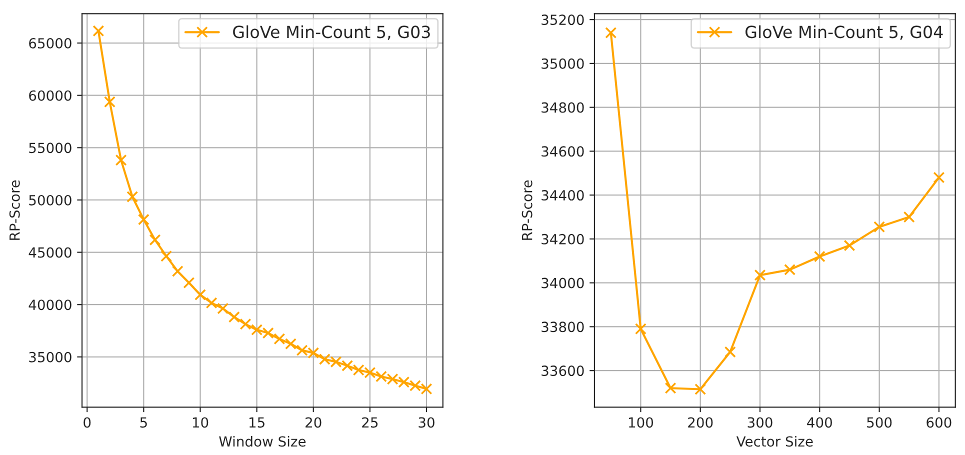 Image resolution: width=965 pixels, height=455 pixels. I want to click on y-tick-label: 45000, so click(50, 252).